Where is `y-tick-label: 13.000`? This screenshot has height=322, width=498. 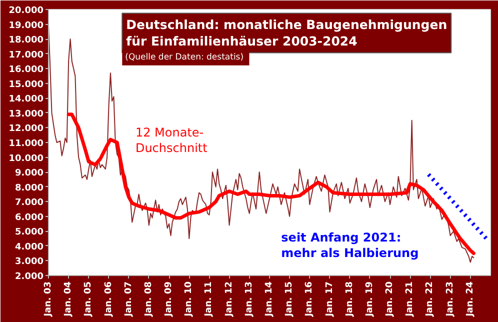 y-tick-label: 13.000 is located at coordinates (26, 114).